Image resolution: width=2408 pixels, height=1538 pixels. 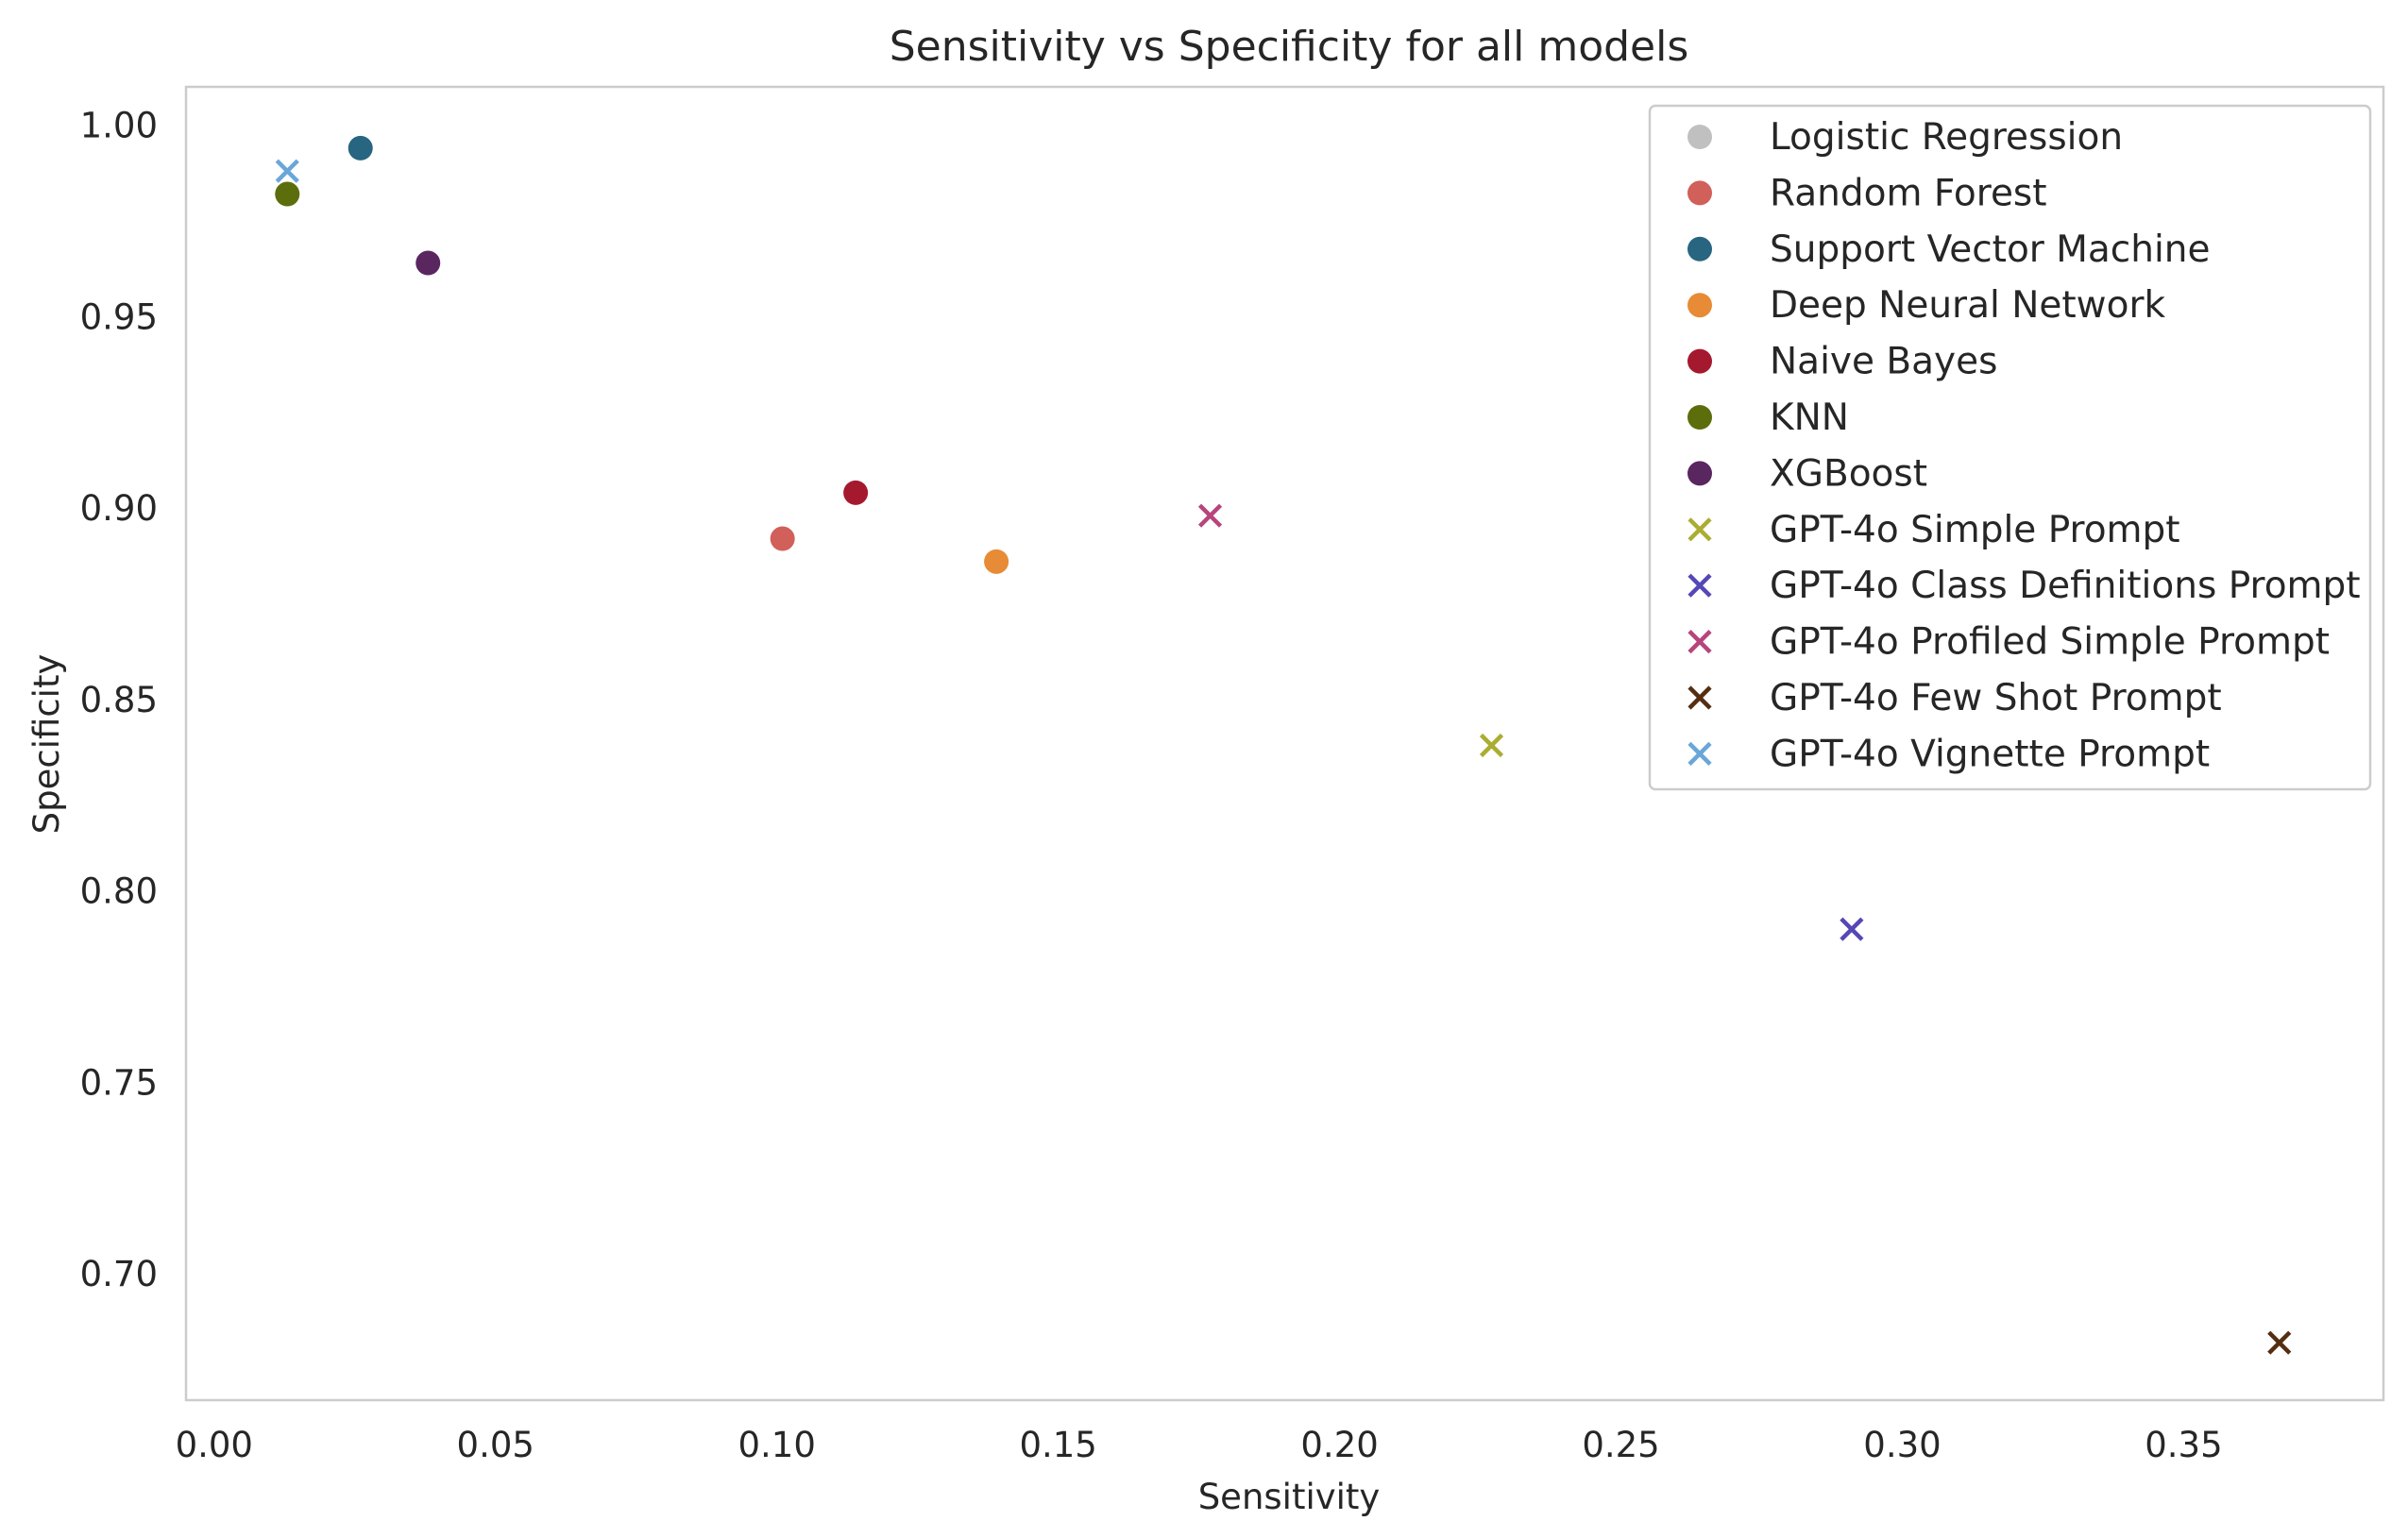 What do you see at coordinates (1990, 754) in the screenshot?
I see `legend-label: GPT-4o Vignette Prompt` at bounding box center [1990, 754].